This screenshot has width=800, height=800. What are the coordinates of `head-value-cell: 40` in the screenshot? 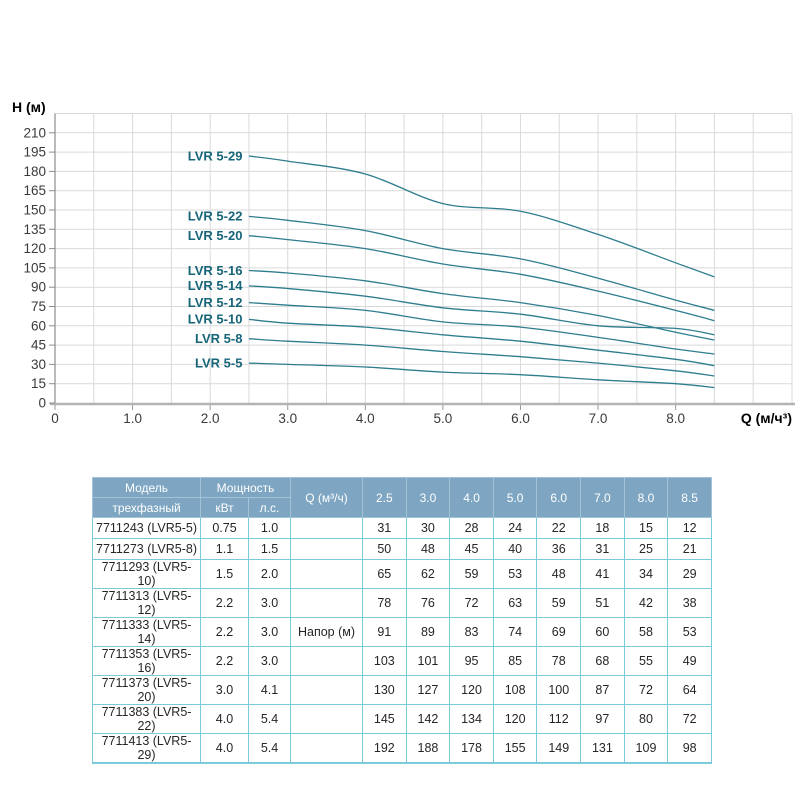 It's located at (515, 549).